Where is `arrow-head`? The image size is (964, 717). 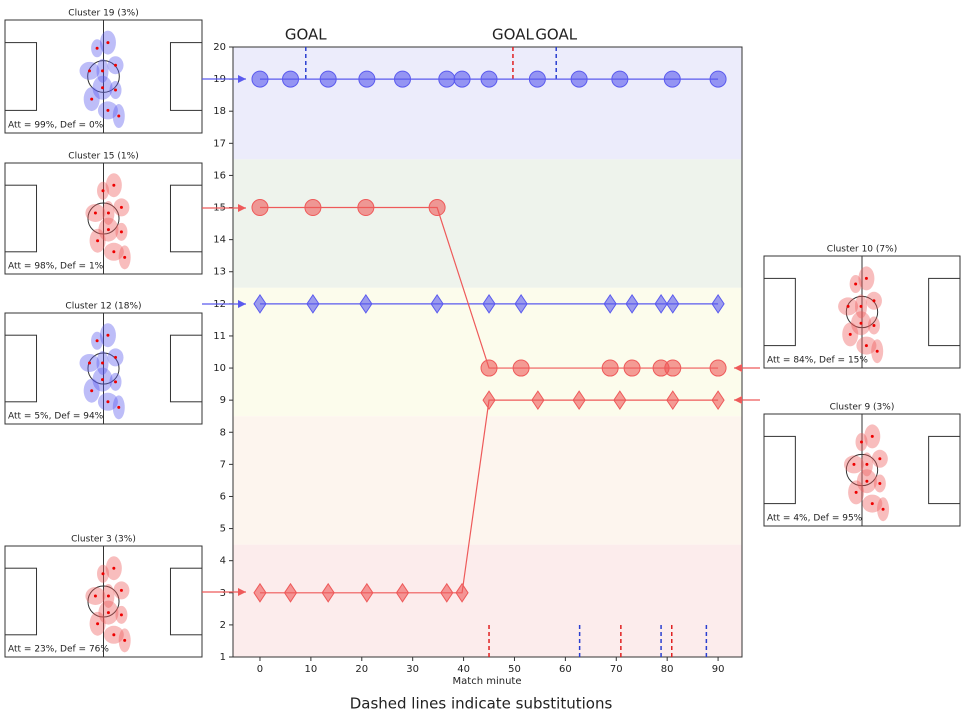 arrow-head is located at coordinates (242, 79).